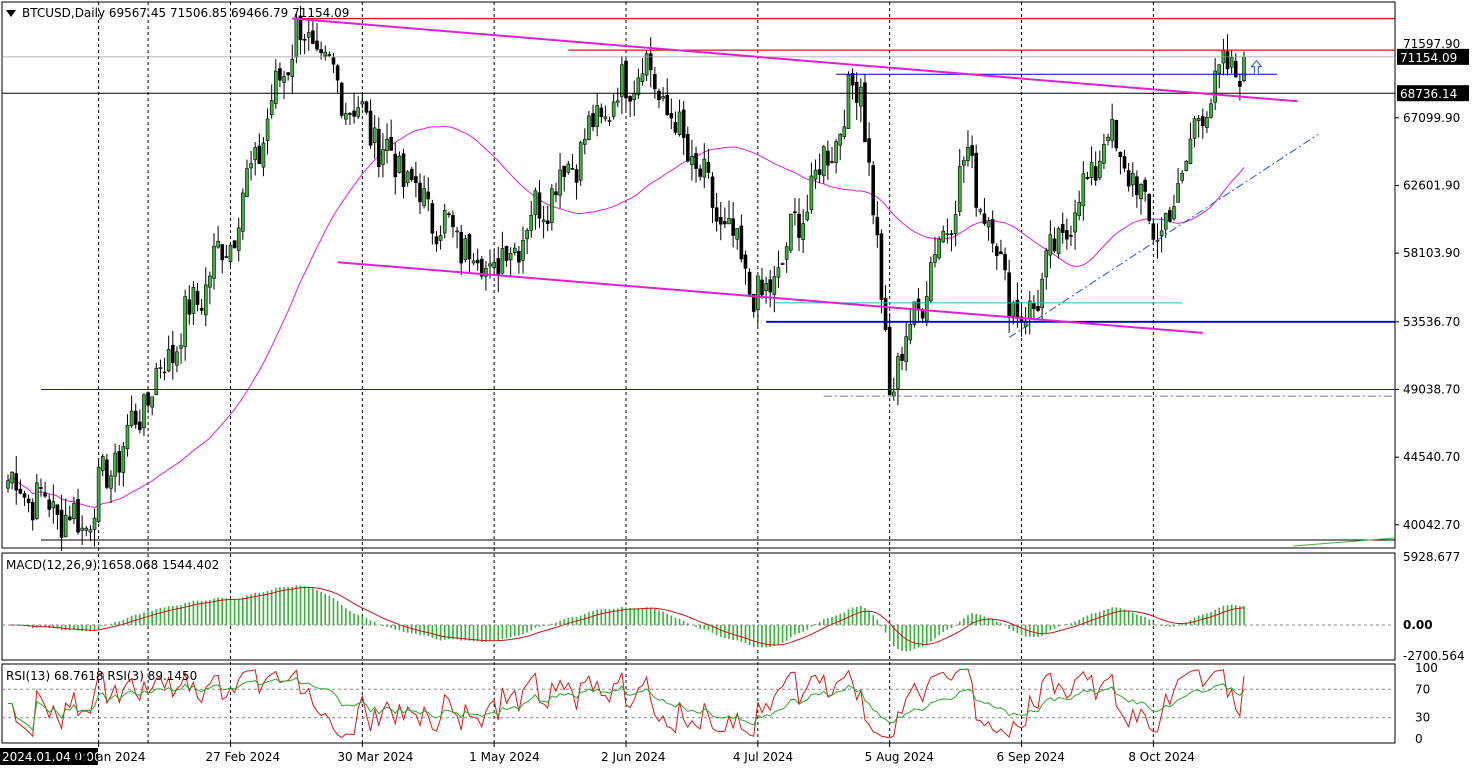  Describe the element at coordinates (1426, 668) in the screenshot. I see `rsi-tick-label: 100` at that location.